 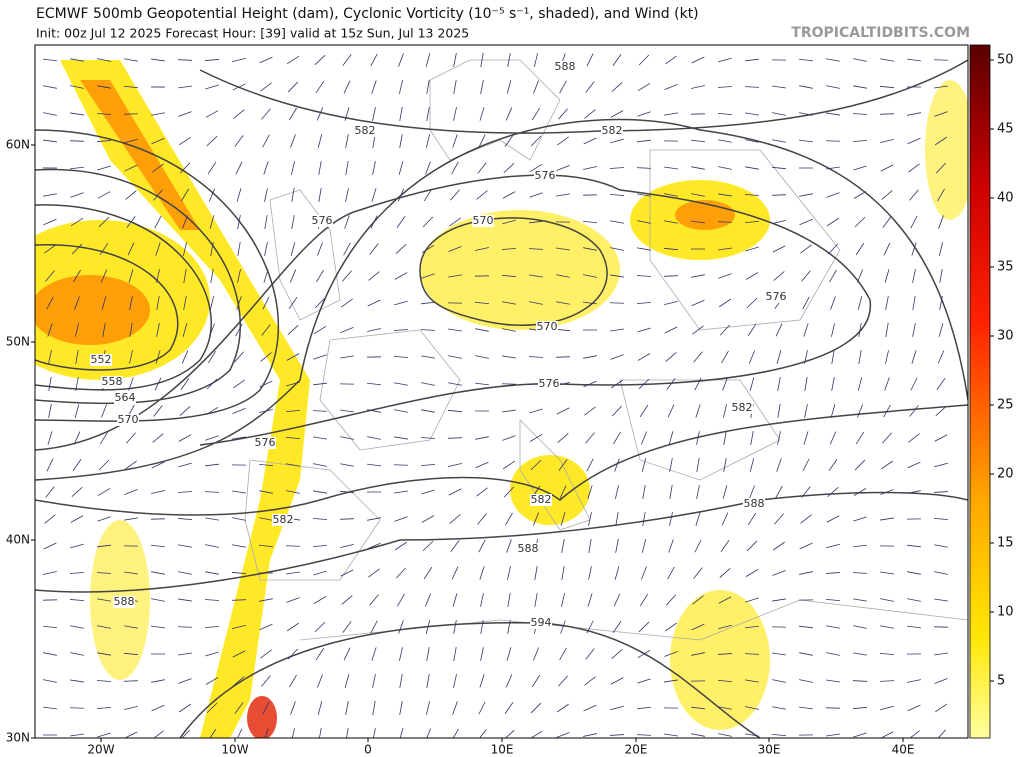 I want to click on lon-label: 30E, so click(x=769, y=750).